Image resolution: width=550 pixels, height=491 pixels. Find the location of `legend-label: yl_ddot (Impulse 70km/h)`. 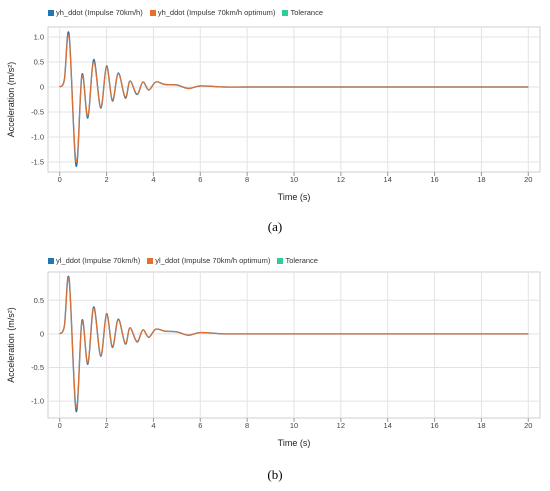

legend-label: yl_ddot (Impulse 70km/h) is located at coordinates (98, 260).